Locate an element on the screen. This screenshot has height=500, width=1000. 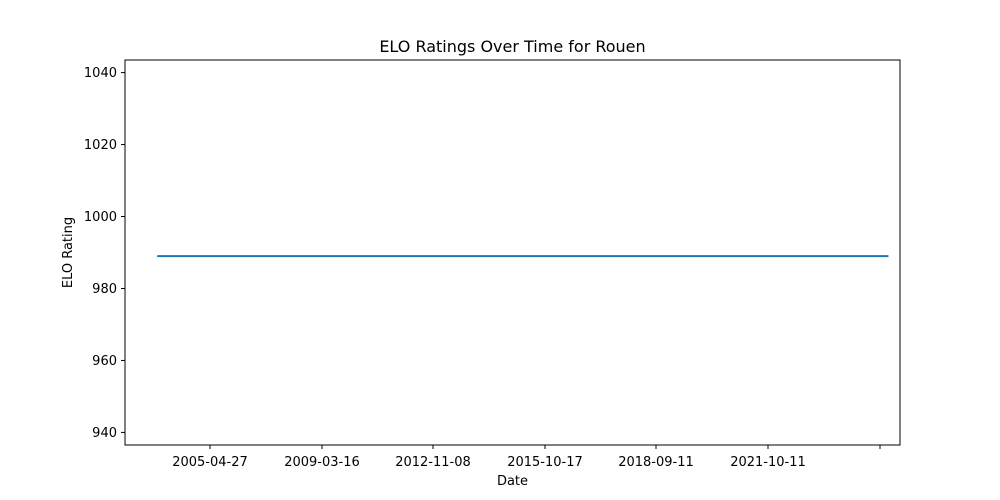
y-tick-label: 980 is located at coordinates (104, 289).